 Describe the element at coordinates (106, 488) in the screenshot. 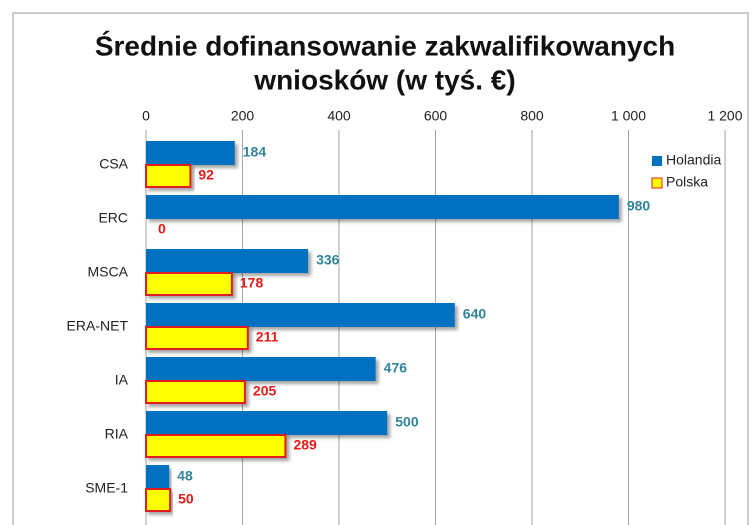

I see `y-tick-label: SME-1` at that location.